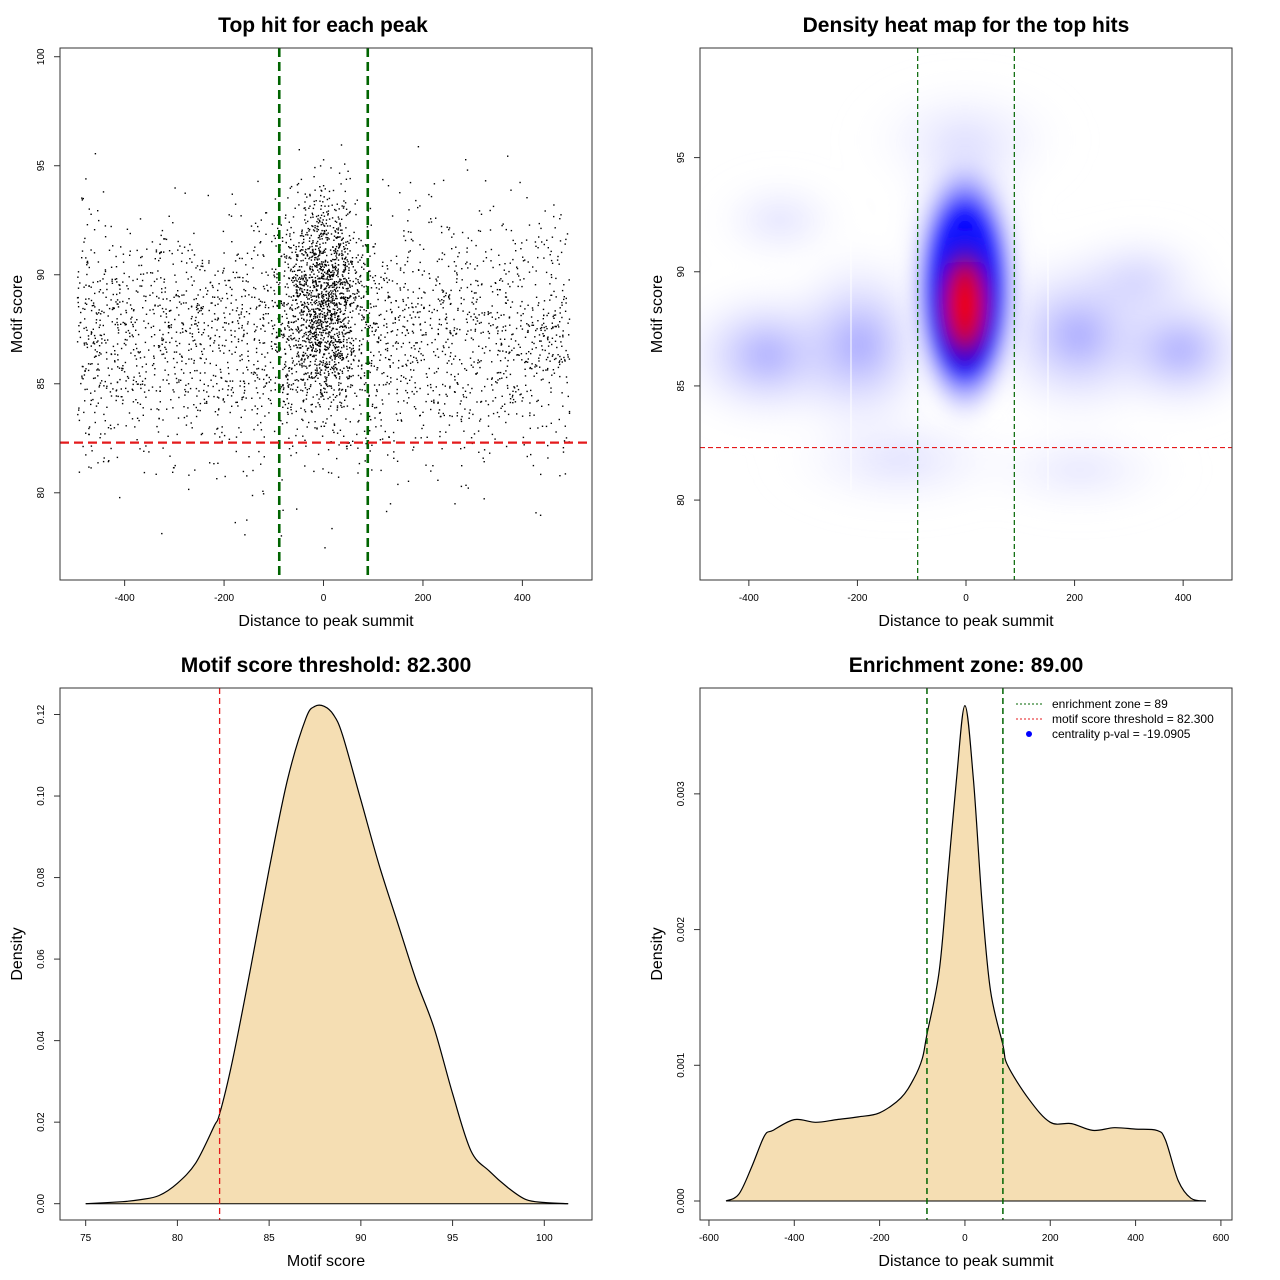  Describe the element at coordinates (41, 1204) in the screenshot. I see `y-tick-label: 0.00` at that location.